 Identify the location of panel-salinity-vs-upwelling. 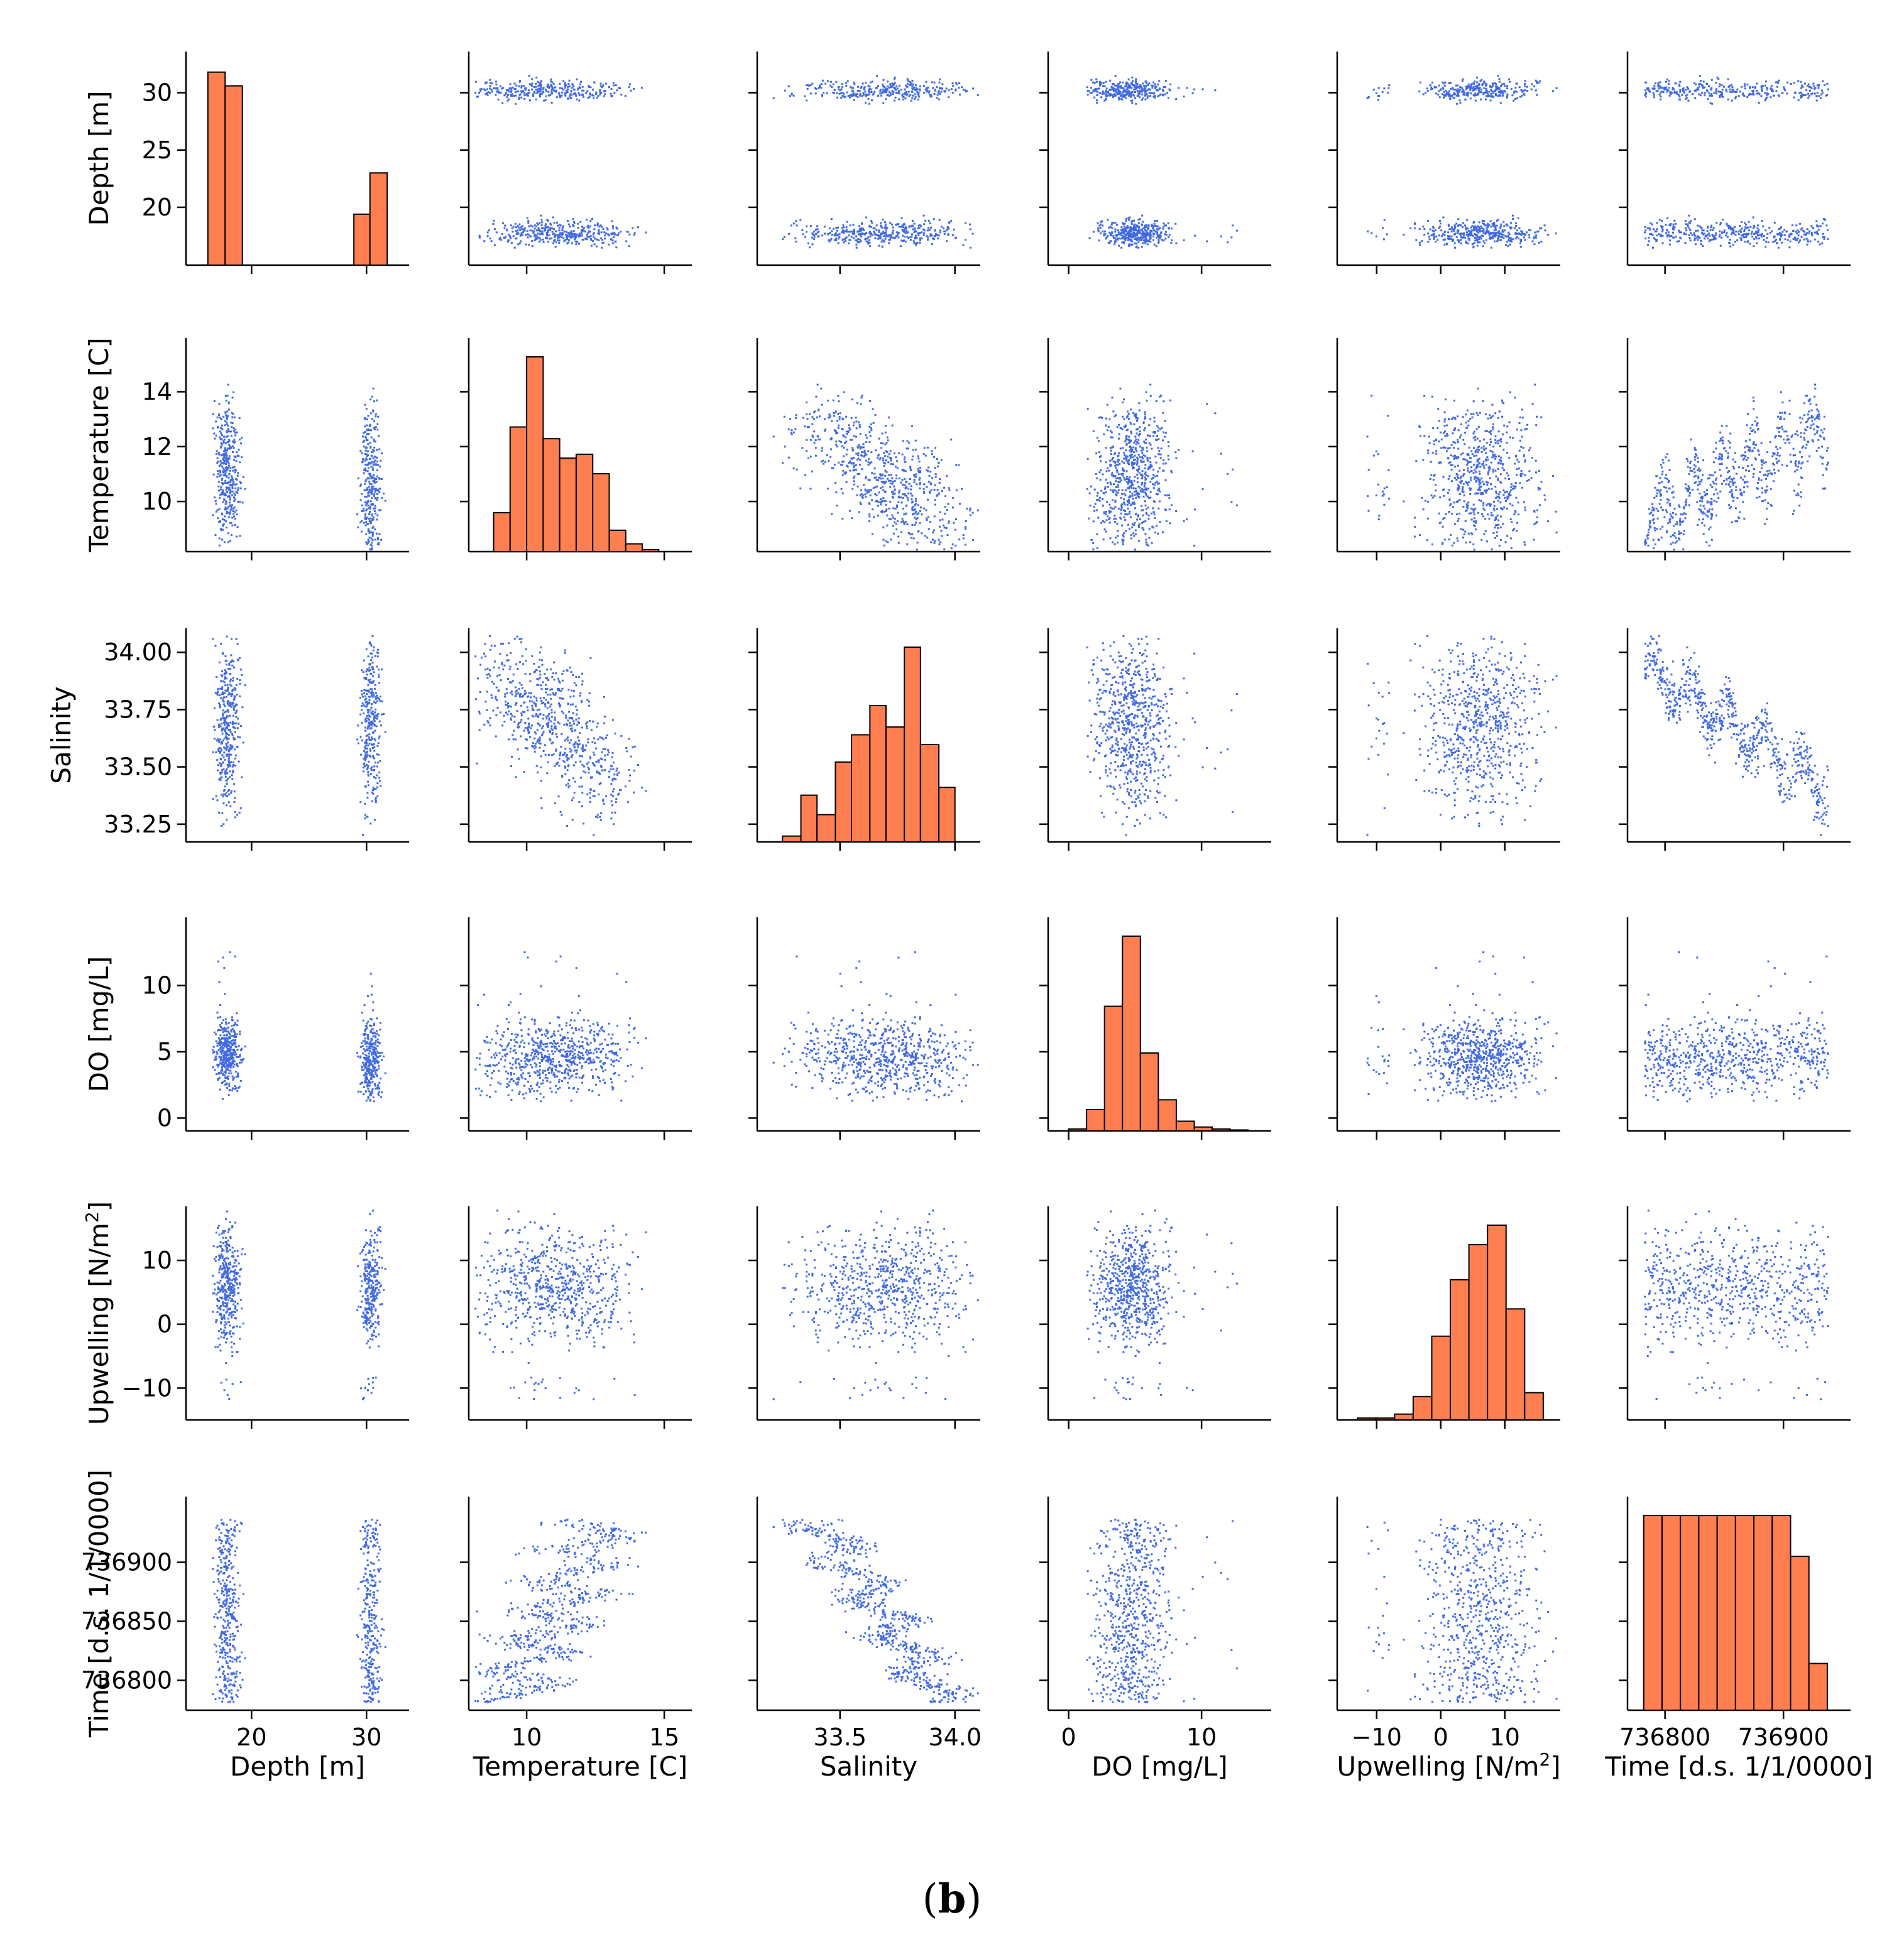
(1444, 739).